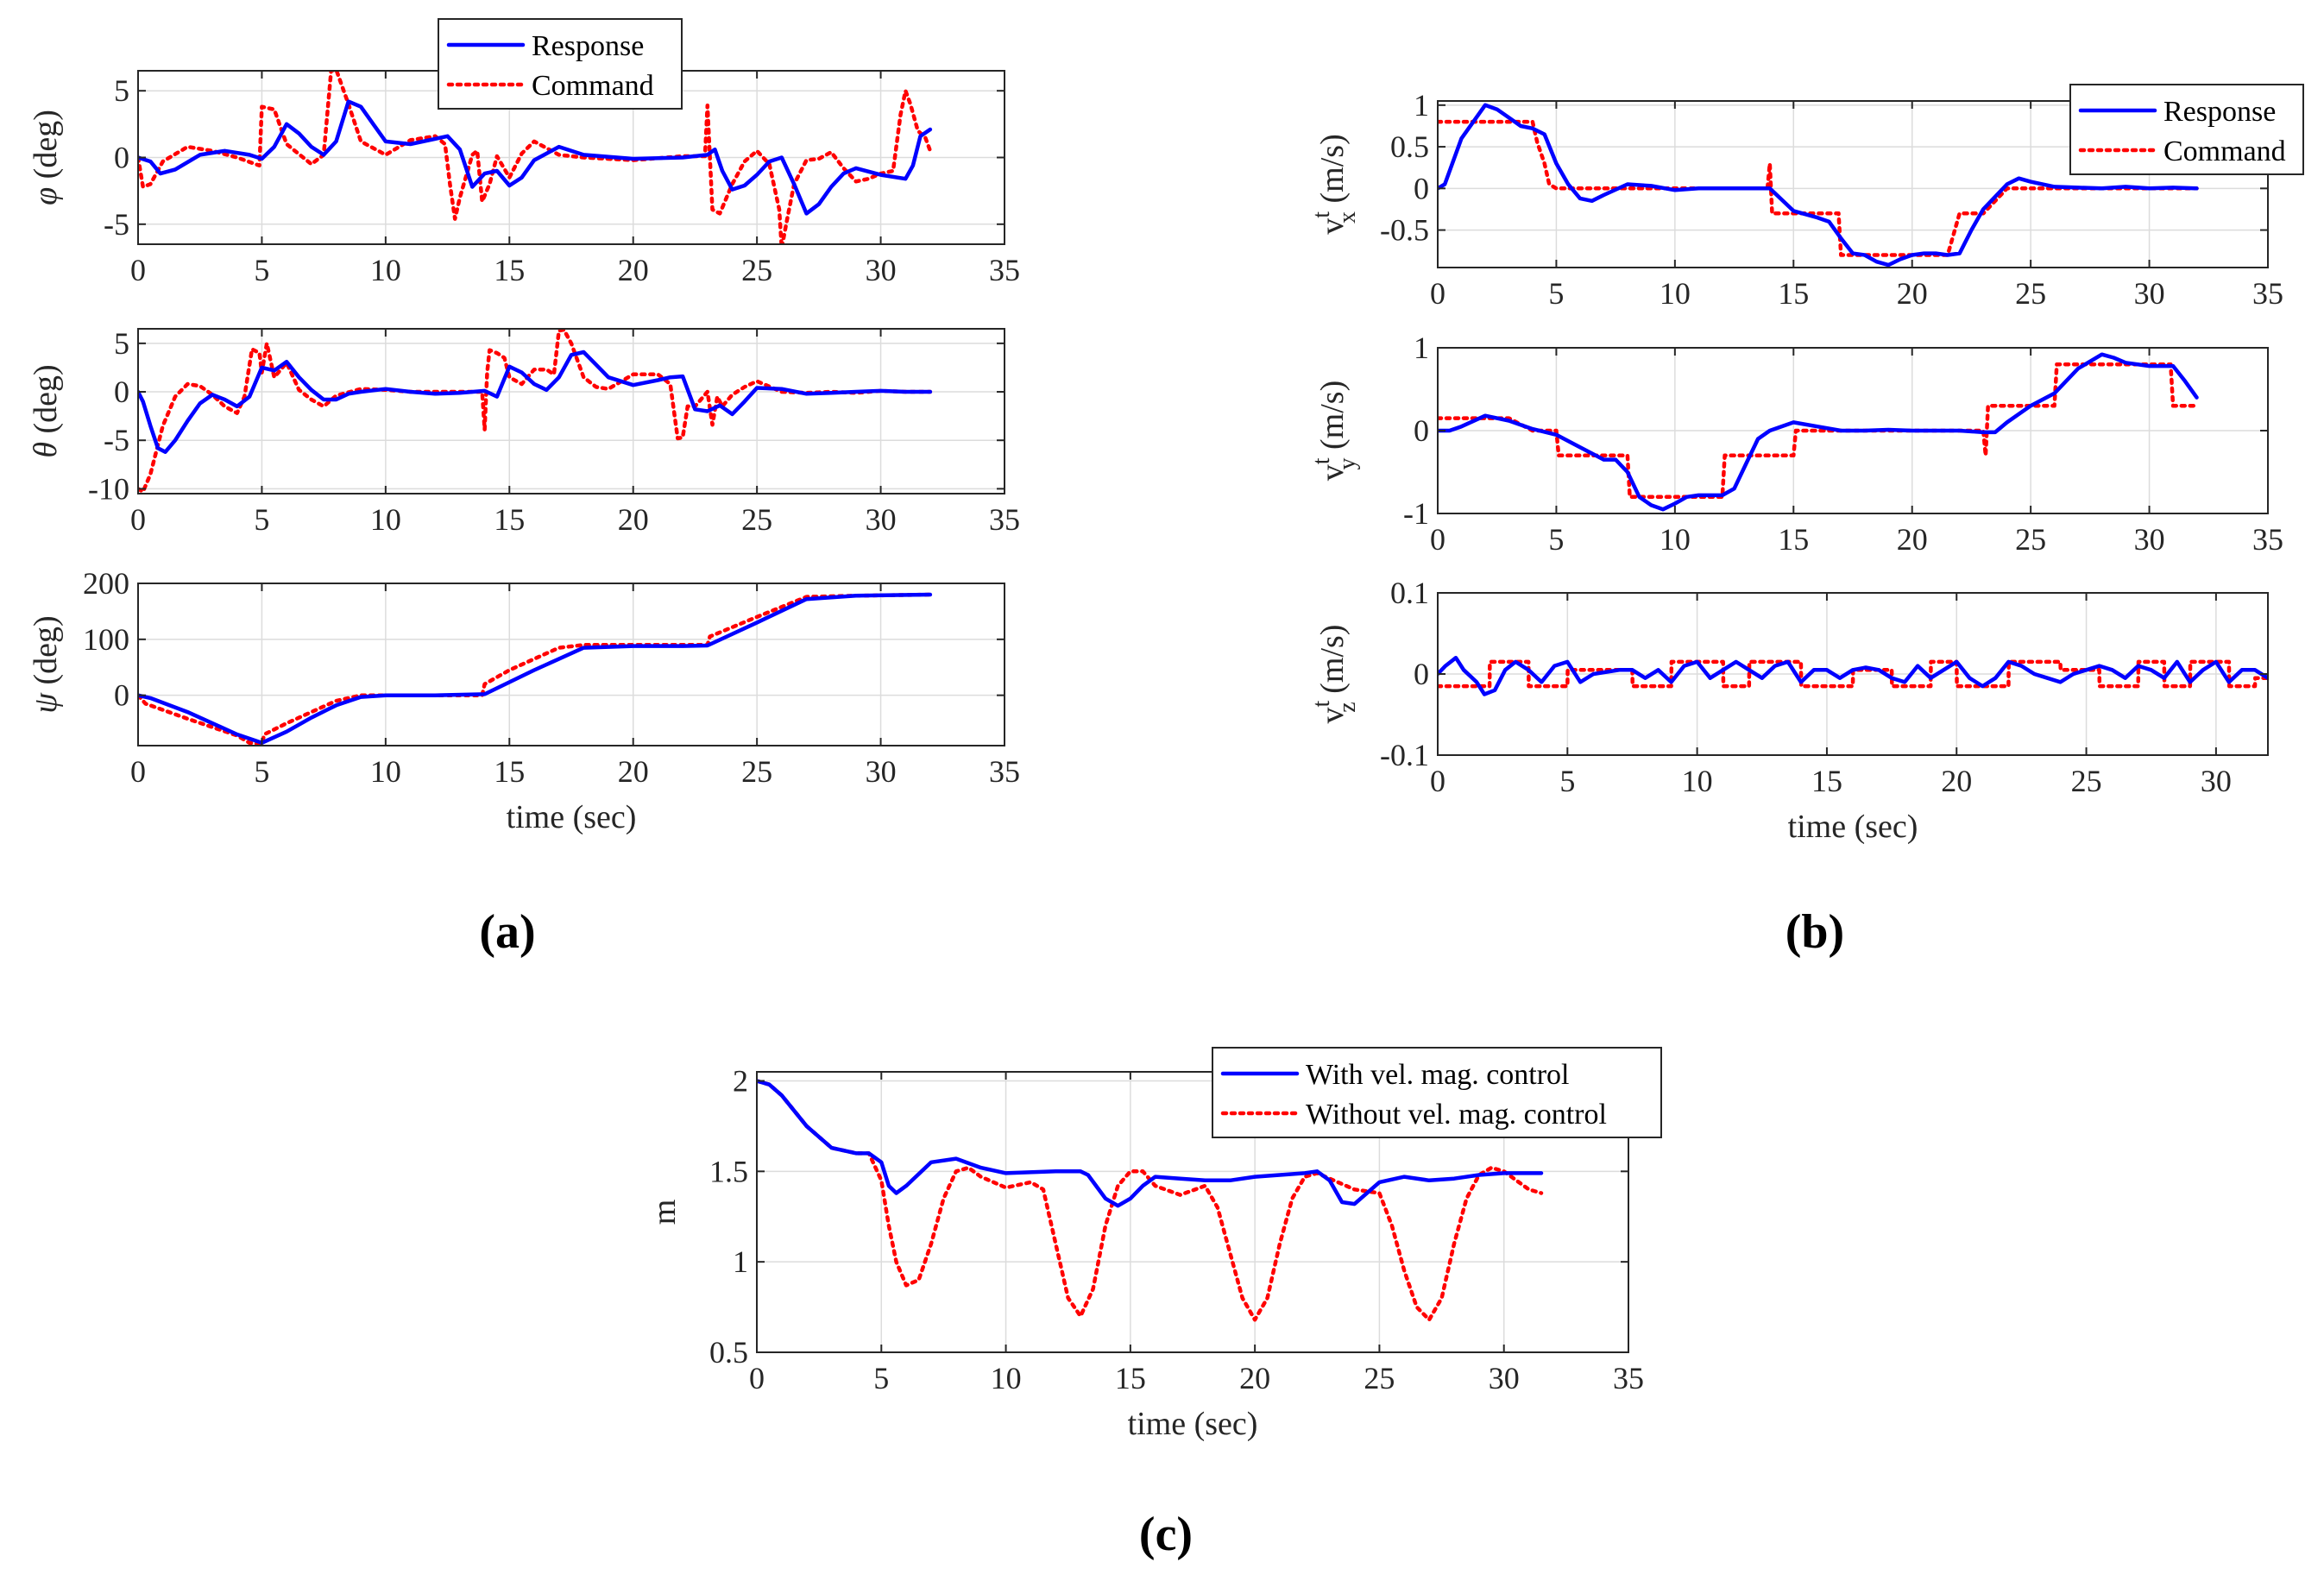  Describe the element at coordinates (1347, 463) in the screenshot. I see `y-label-subscript: y` at that location.